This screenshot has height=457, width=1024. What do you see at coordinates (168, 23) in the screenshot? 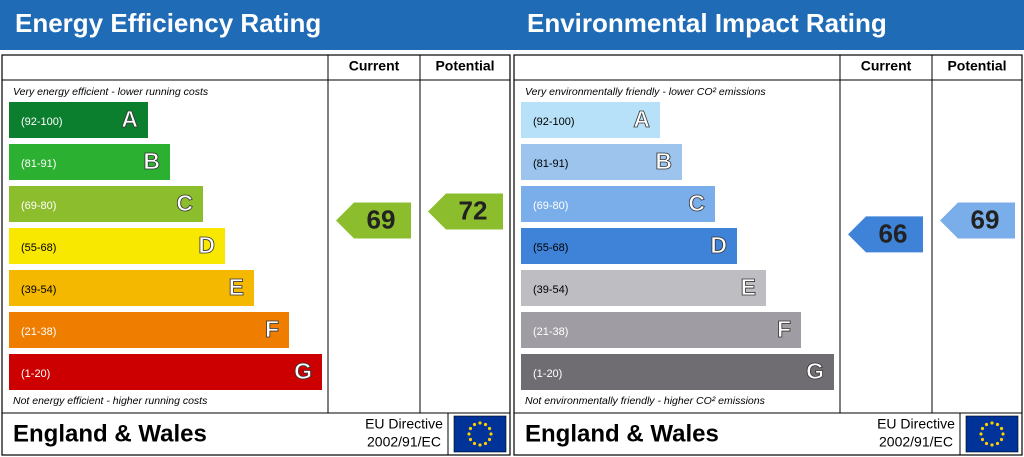
I see `panel-title: Energy Efficiency Rating` at bounding box center [168, 23].